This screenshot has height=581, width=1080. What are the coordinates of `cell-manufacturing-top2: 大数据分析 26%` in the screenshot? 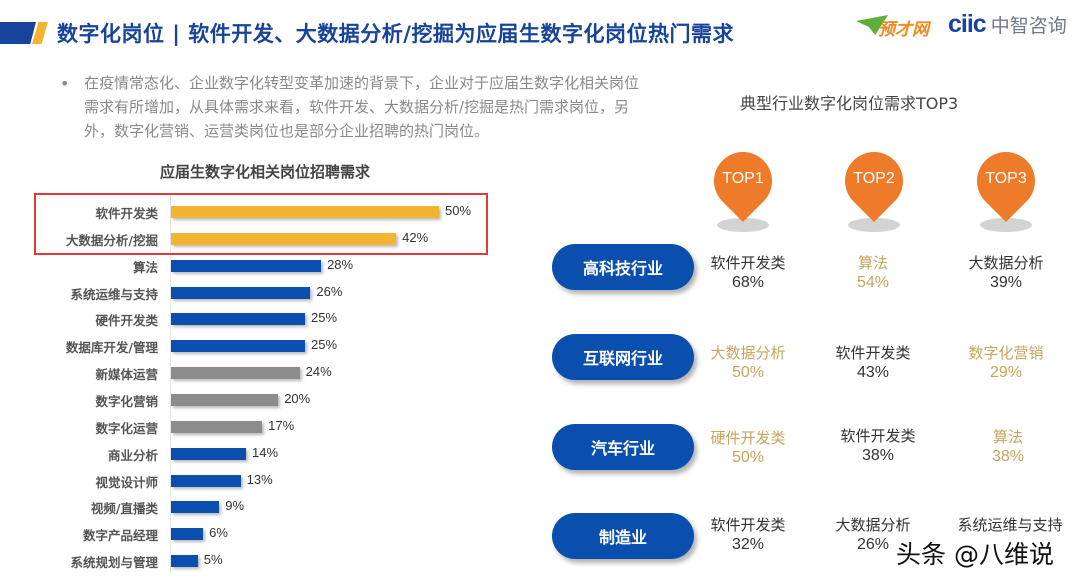 It's located at (873, 535).